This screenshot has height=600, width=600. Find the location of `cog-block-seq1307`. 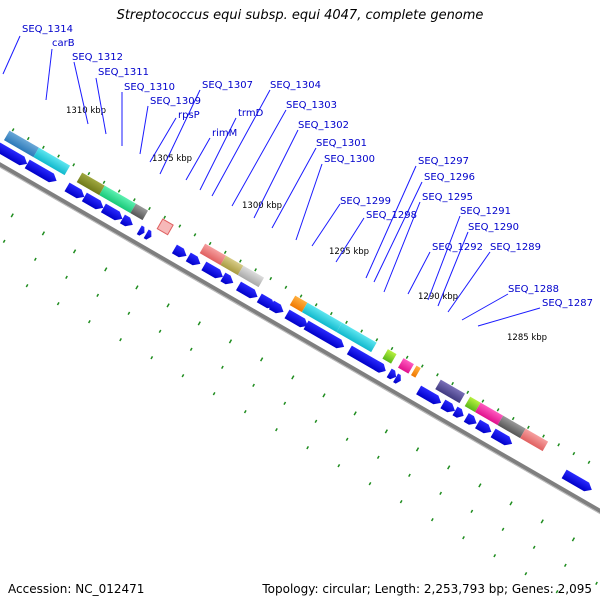

cog-block-seq1307 is located at coordinates (212, 254).